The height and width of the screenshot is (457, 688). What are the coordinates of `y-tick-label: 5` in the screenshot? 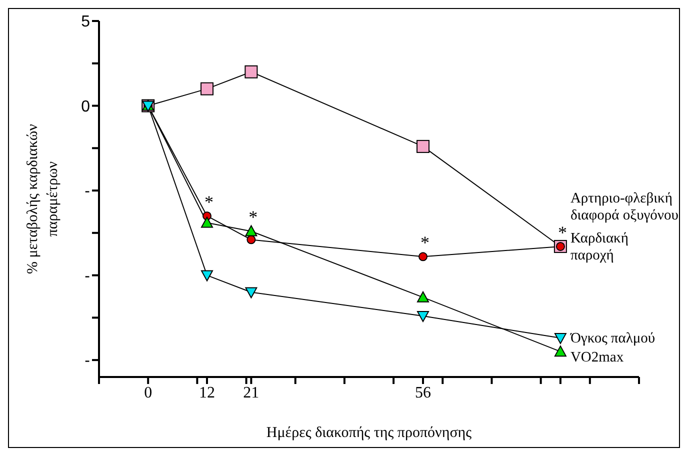 It's located at (85, 22).